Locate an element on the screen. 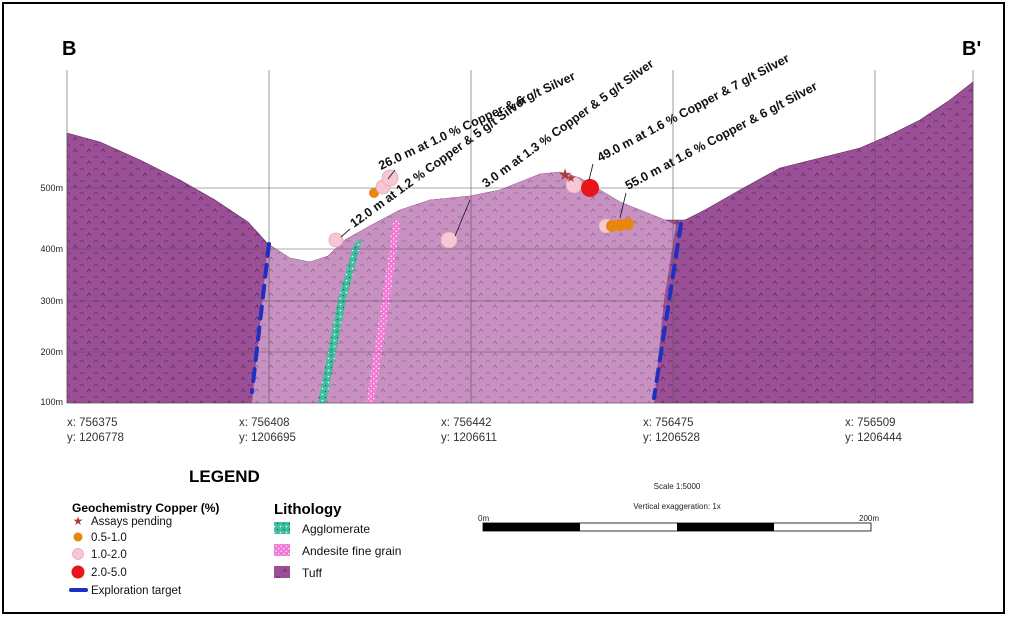 The height and width of the screenshot is (620, 1011). scale-title: Scale 1:5000 is located at coordinates (677, 486).